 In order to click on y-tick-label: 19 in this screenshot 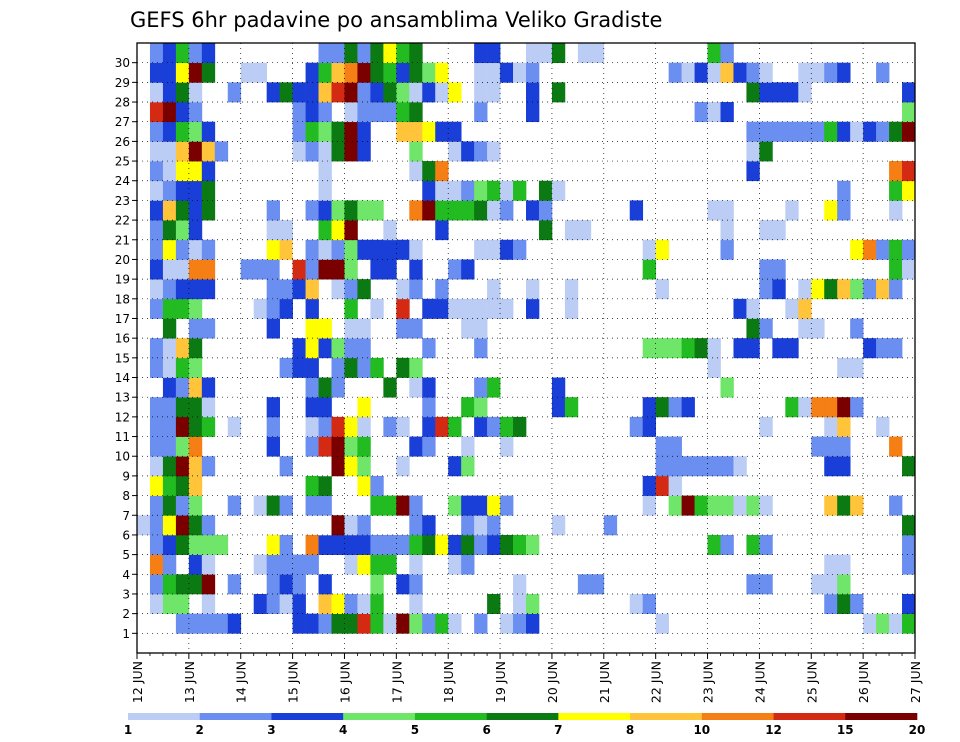, I will do `click(122, 280)`.